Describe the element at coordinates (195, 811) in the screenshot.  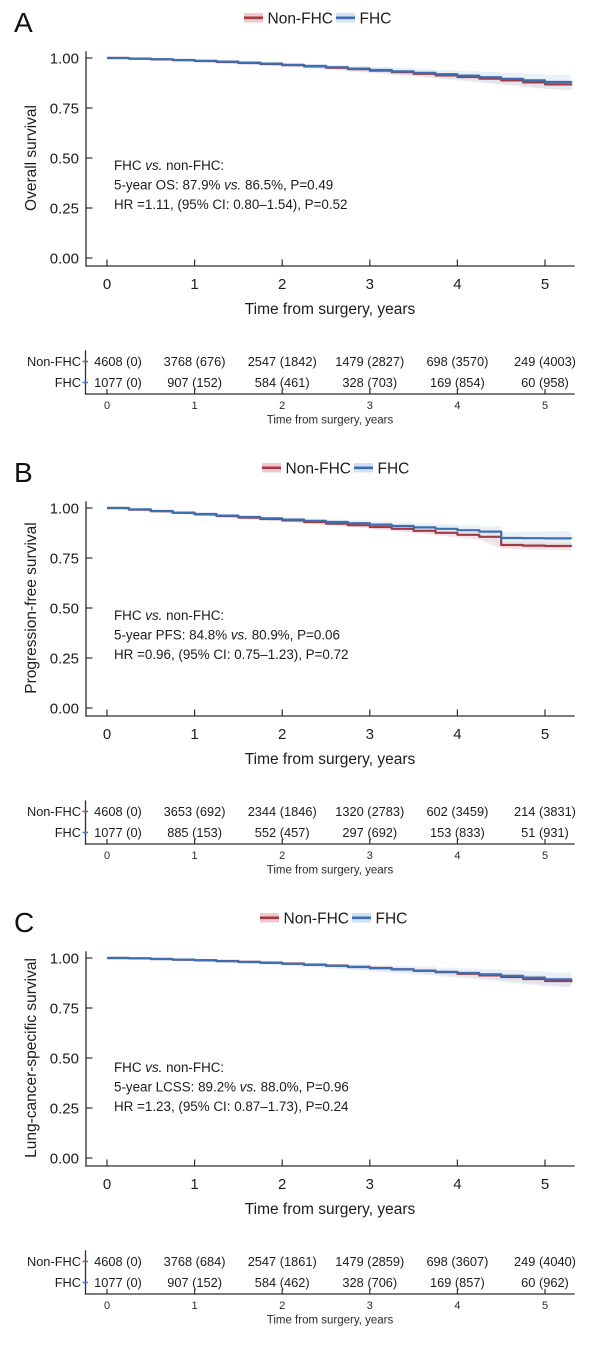
I see `risk-count-cell: 3653 (692)` at that location.